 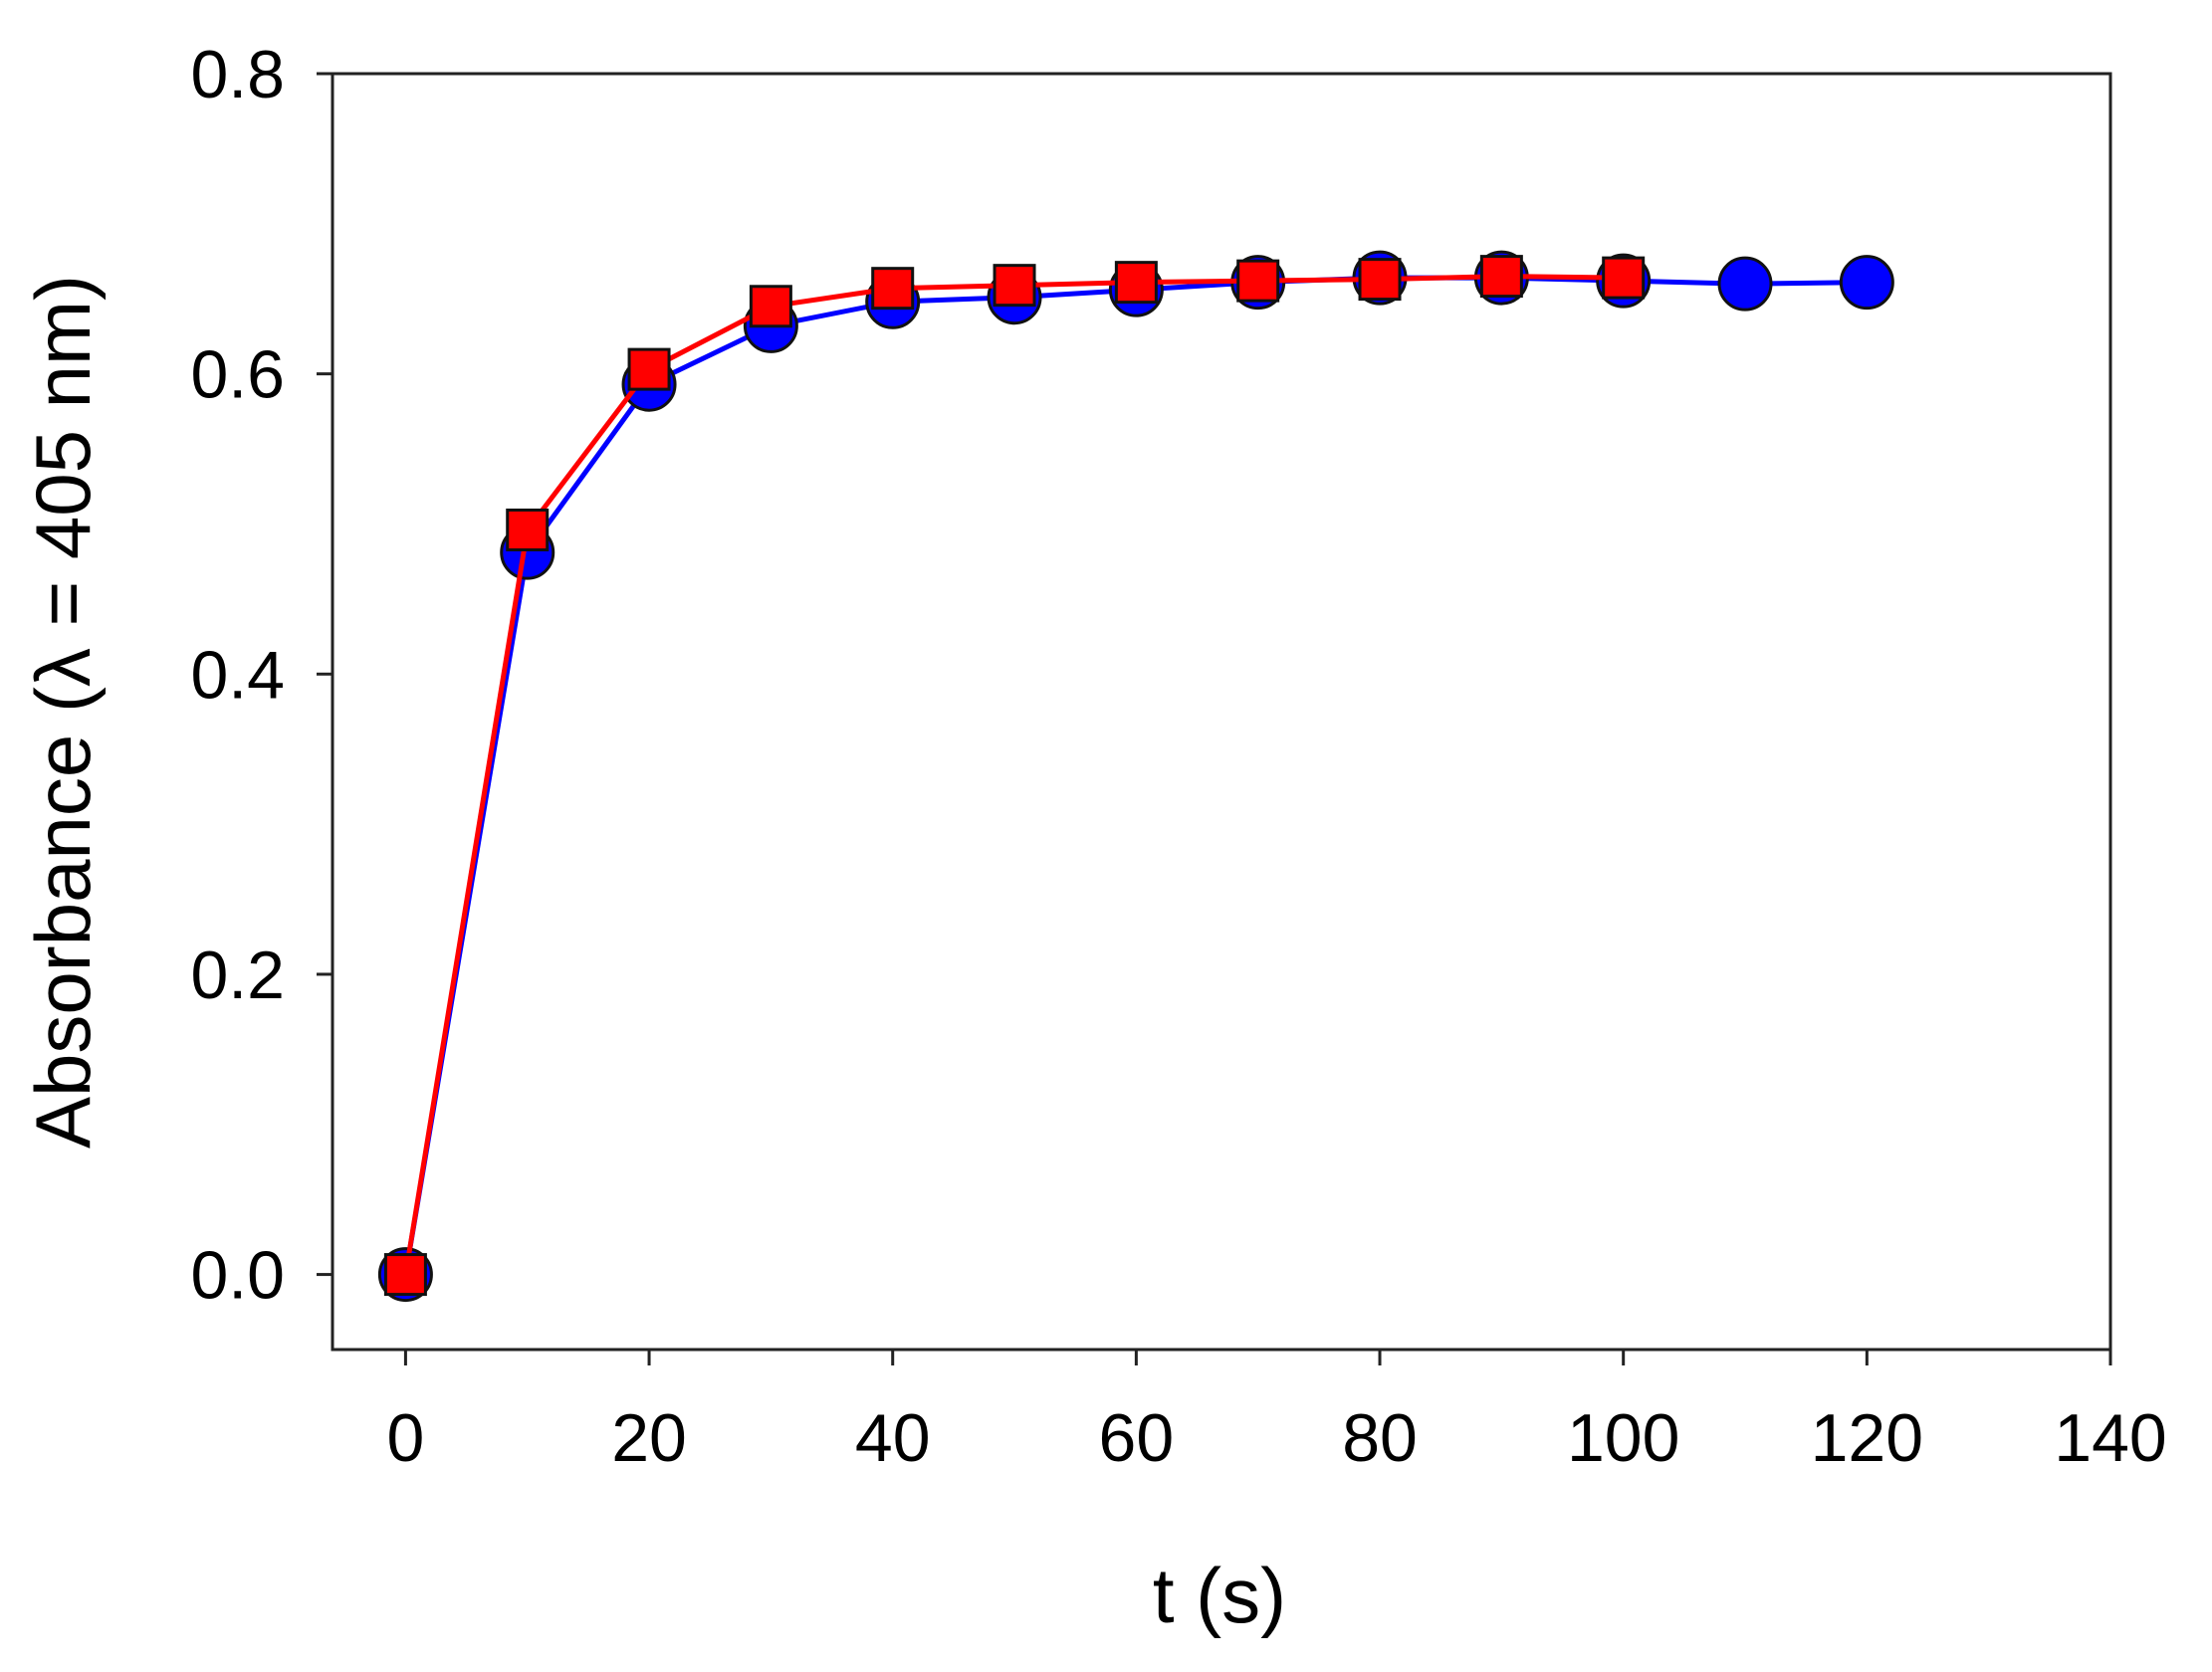 I want to click on x-tick-label: 60, so click(x=1137, y=1438).